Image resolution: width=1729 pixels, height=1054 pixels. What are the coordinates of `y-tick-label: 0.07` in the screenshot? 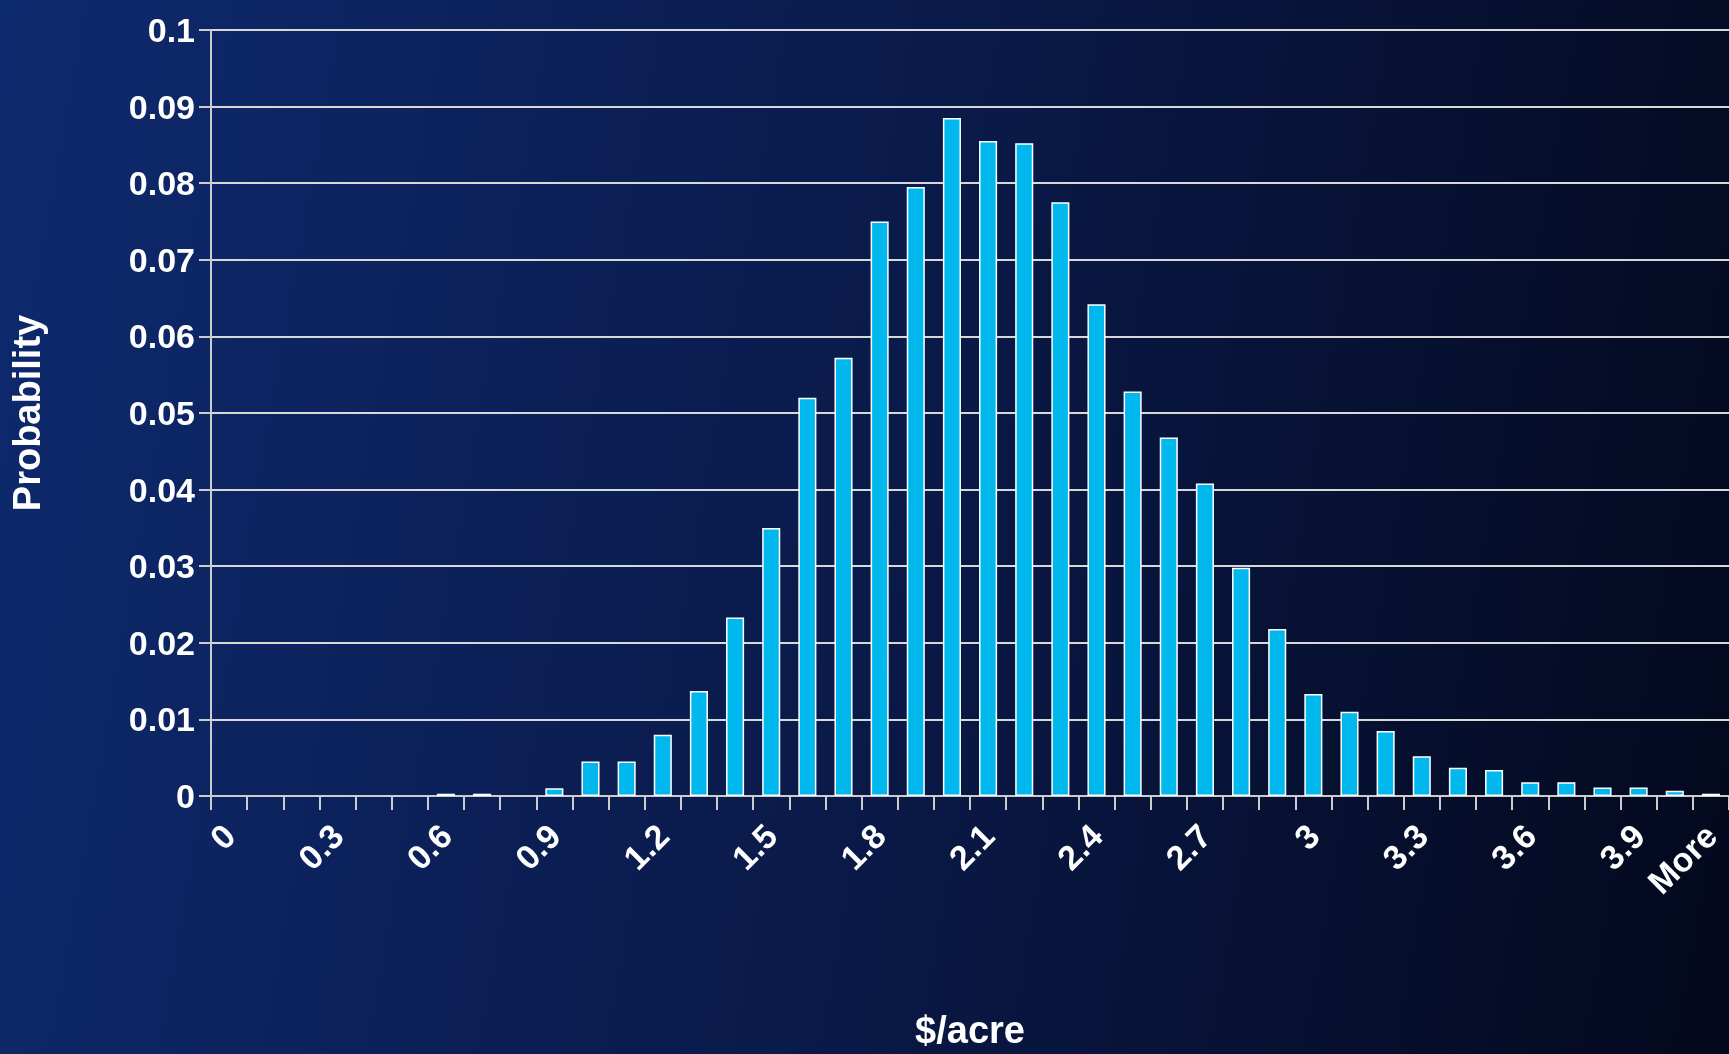 It's located at (161, 259).